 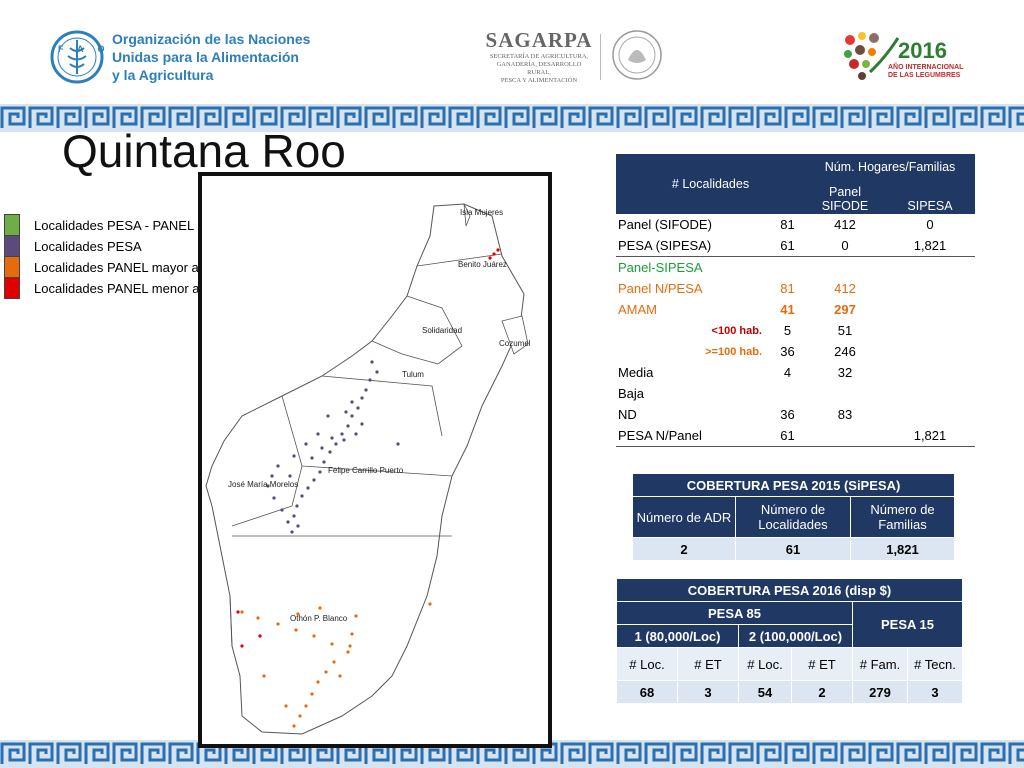 What do you see at coordinates (512, 118) in the screenshot?
I see `fret-border-top` at bounding box center [512, 118].